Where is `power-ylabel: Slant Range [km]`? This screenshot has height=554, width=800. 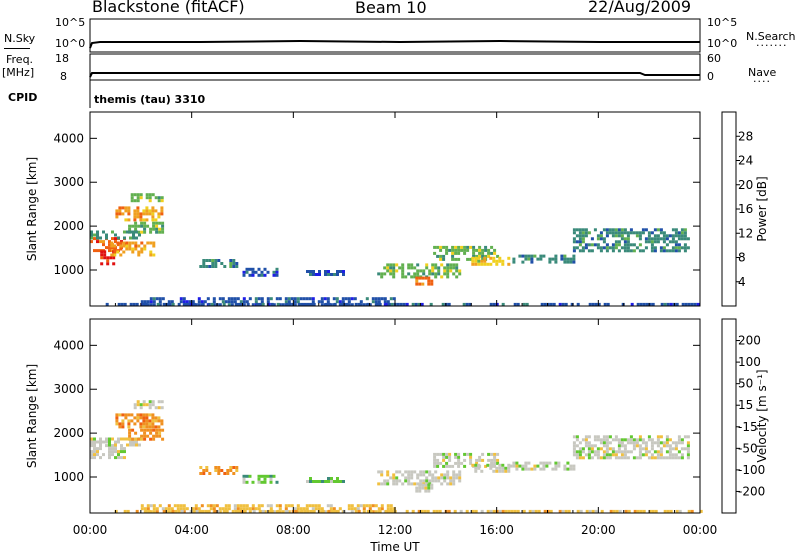 power-ylabel: Slant Range [km] is located at coordinates (32, 209).